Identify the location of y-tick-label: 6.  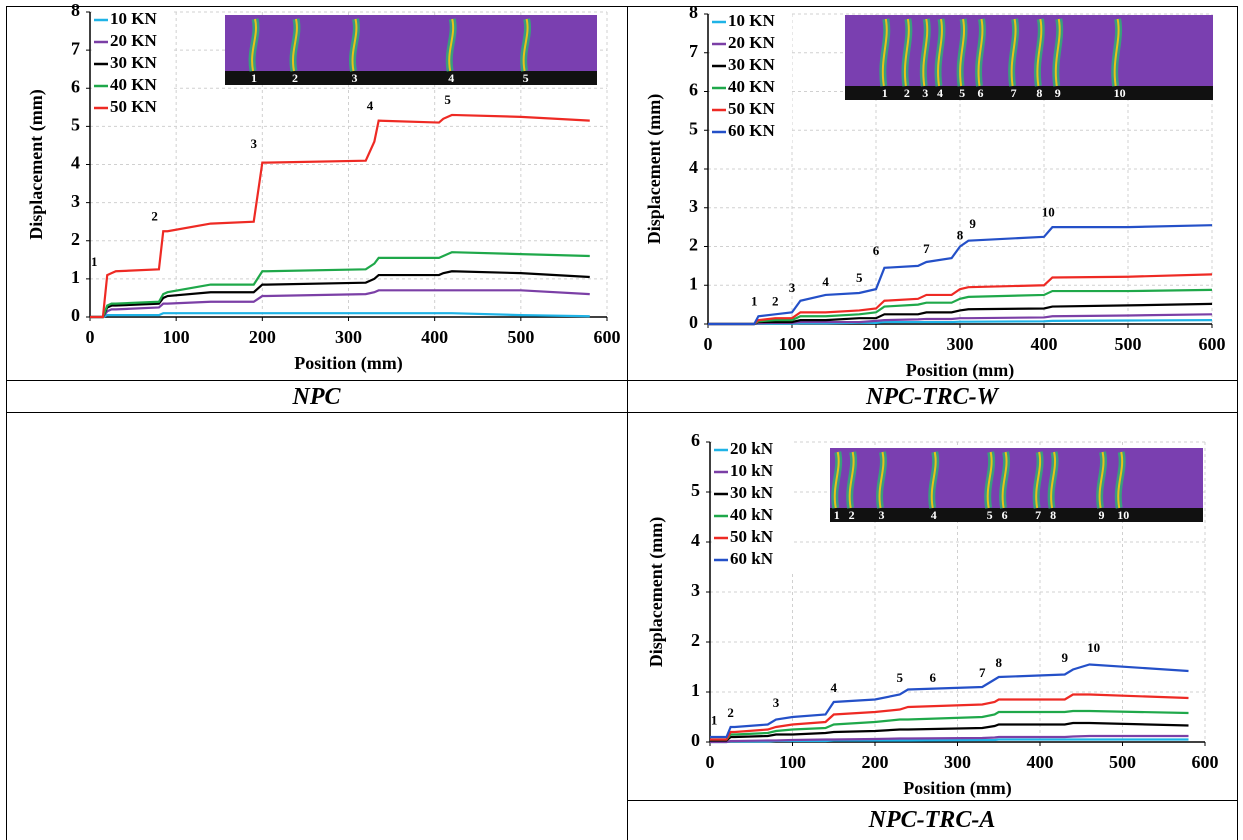
(693, 90).